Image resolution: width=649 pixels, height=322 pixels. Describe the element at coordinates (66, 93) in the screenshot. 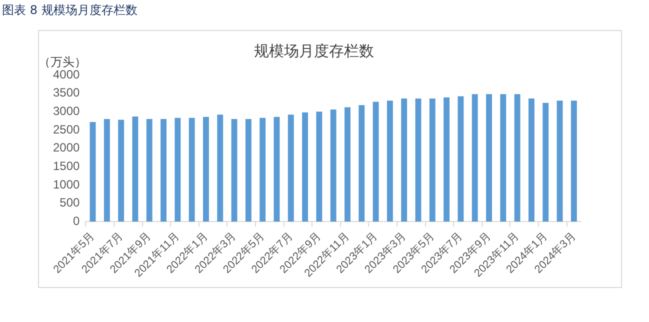

I see `y-tick-label: 3500` at that location.